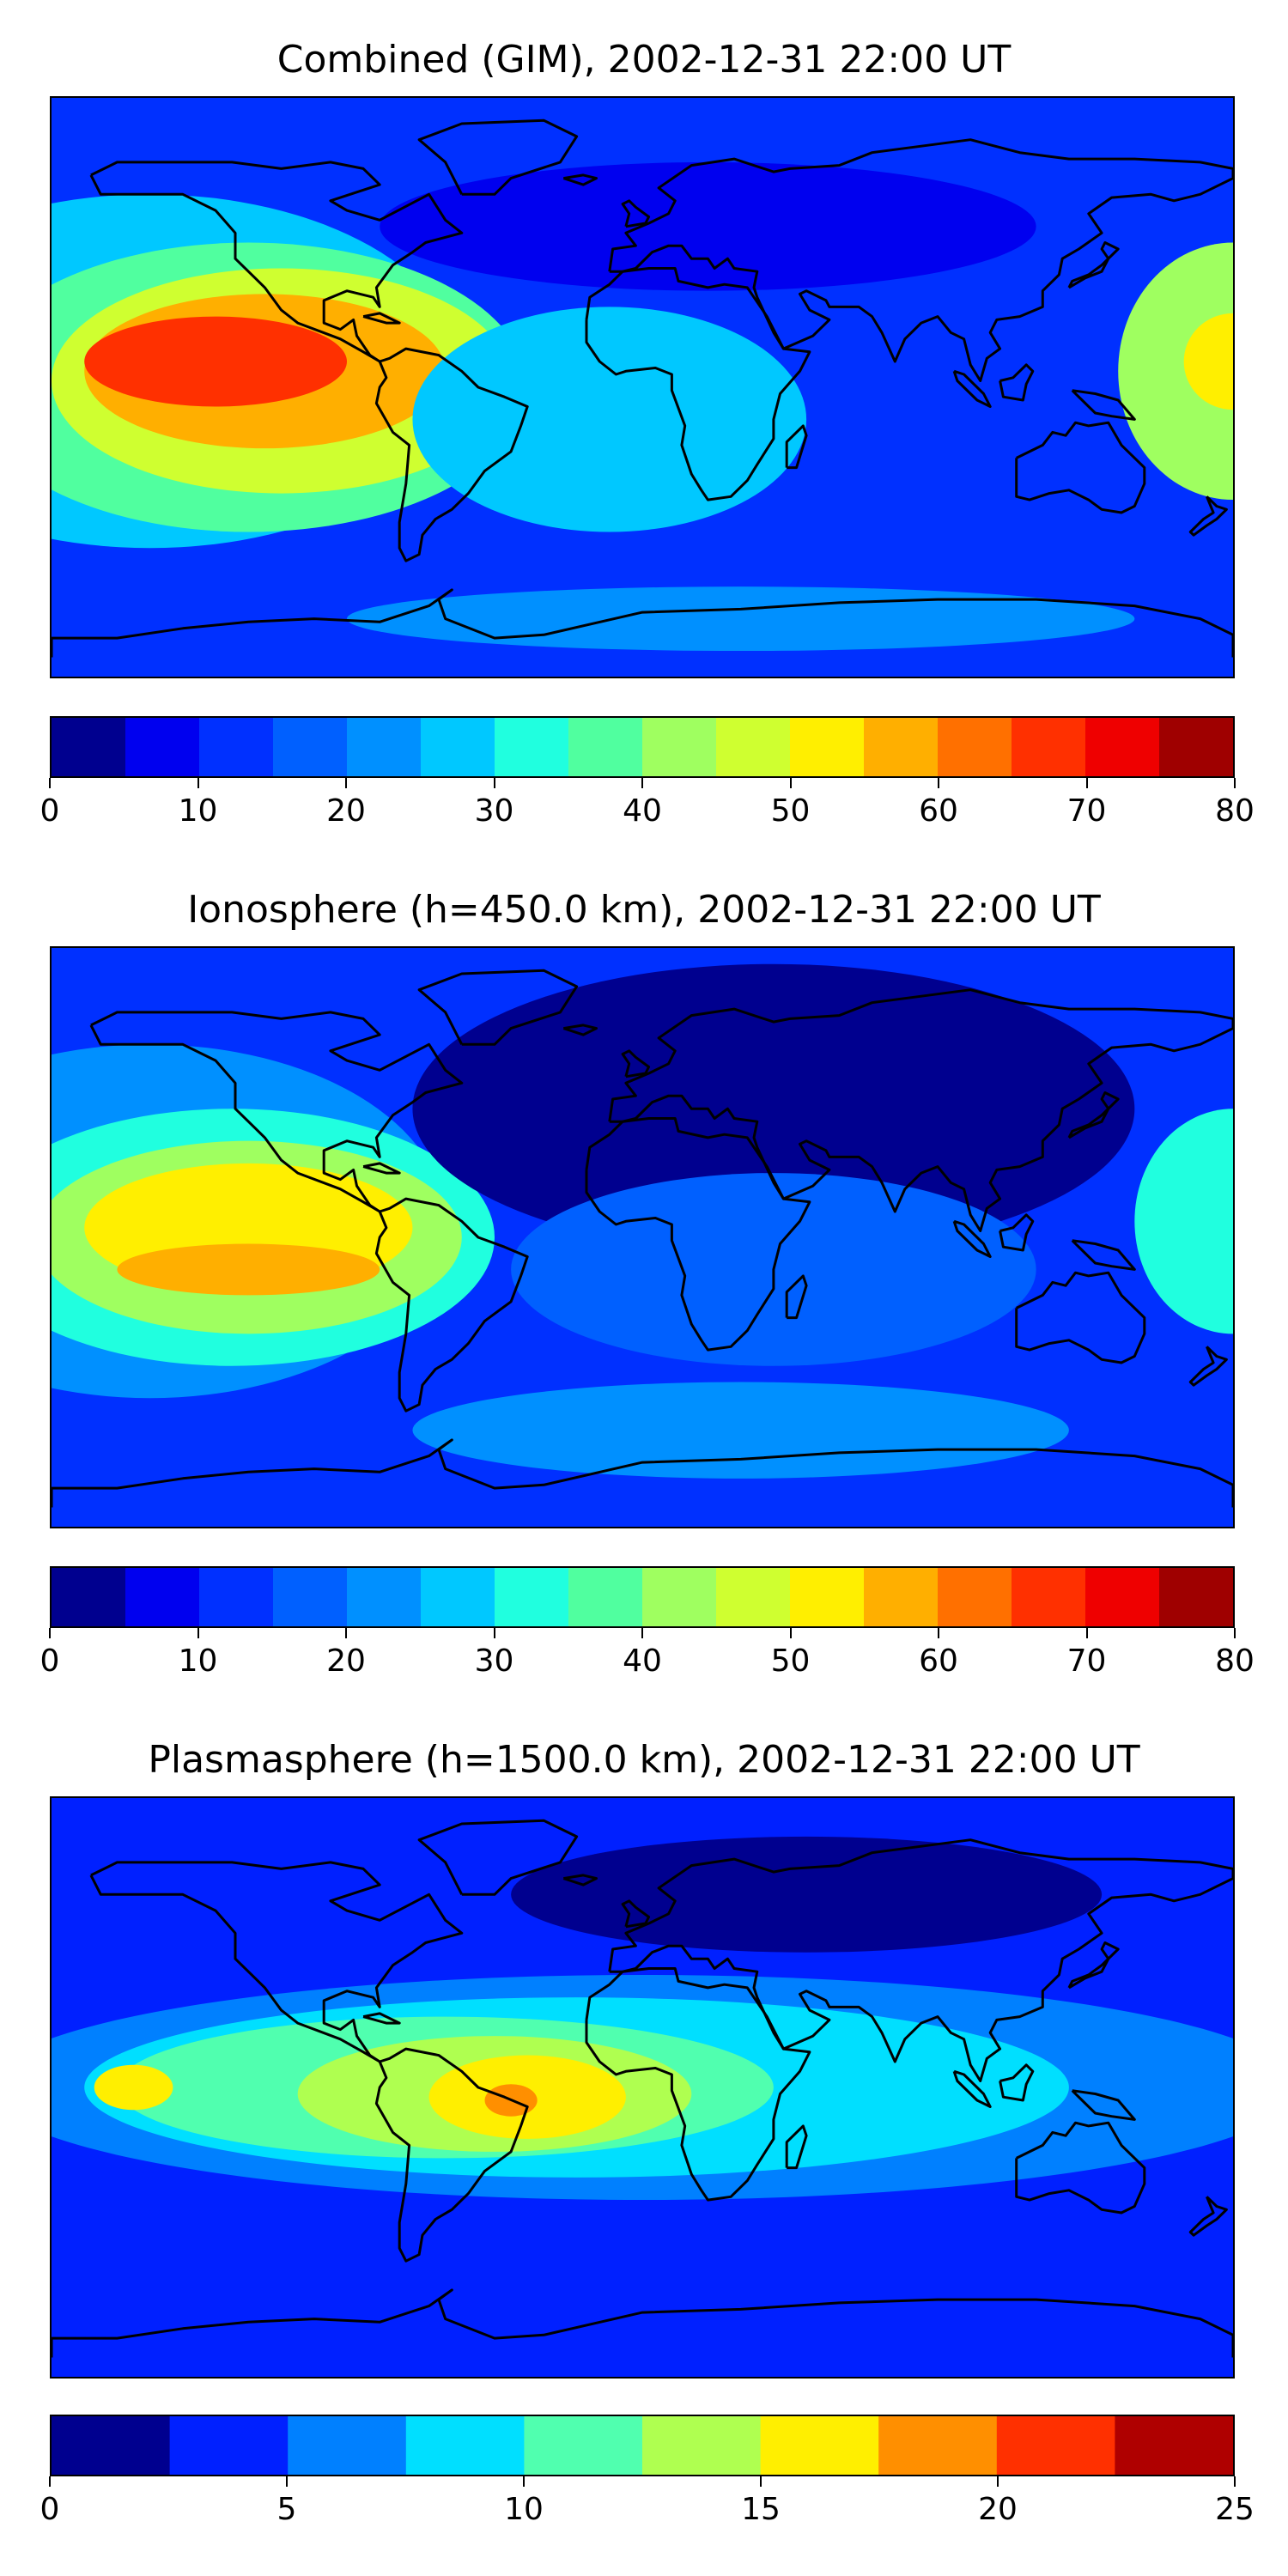 The height and width of the screenshot is (2576, 1288). I want to click on colorbar-tick-label: 50, so click(790, 1661).